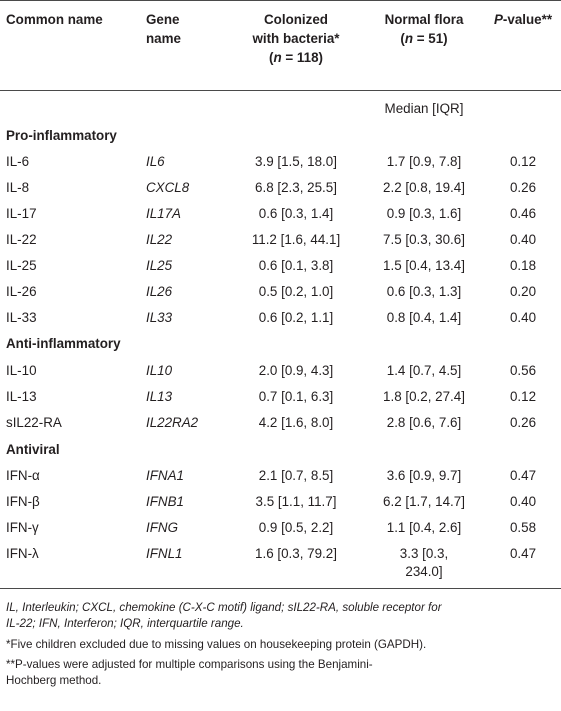 The width and height of the screenshot is (561, 711). I want to click on pvalue-cell: 0.18, so click(523, 265).